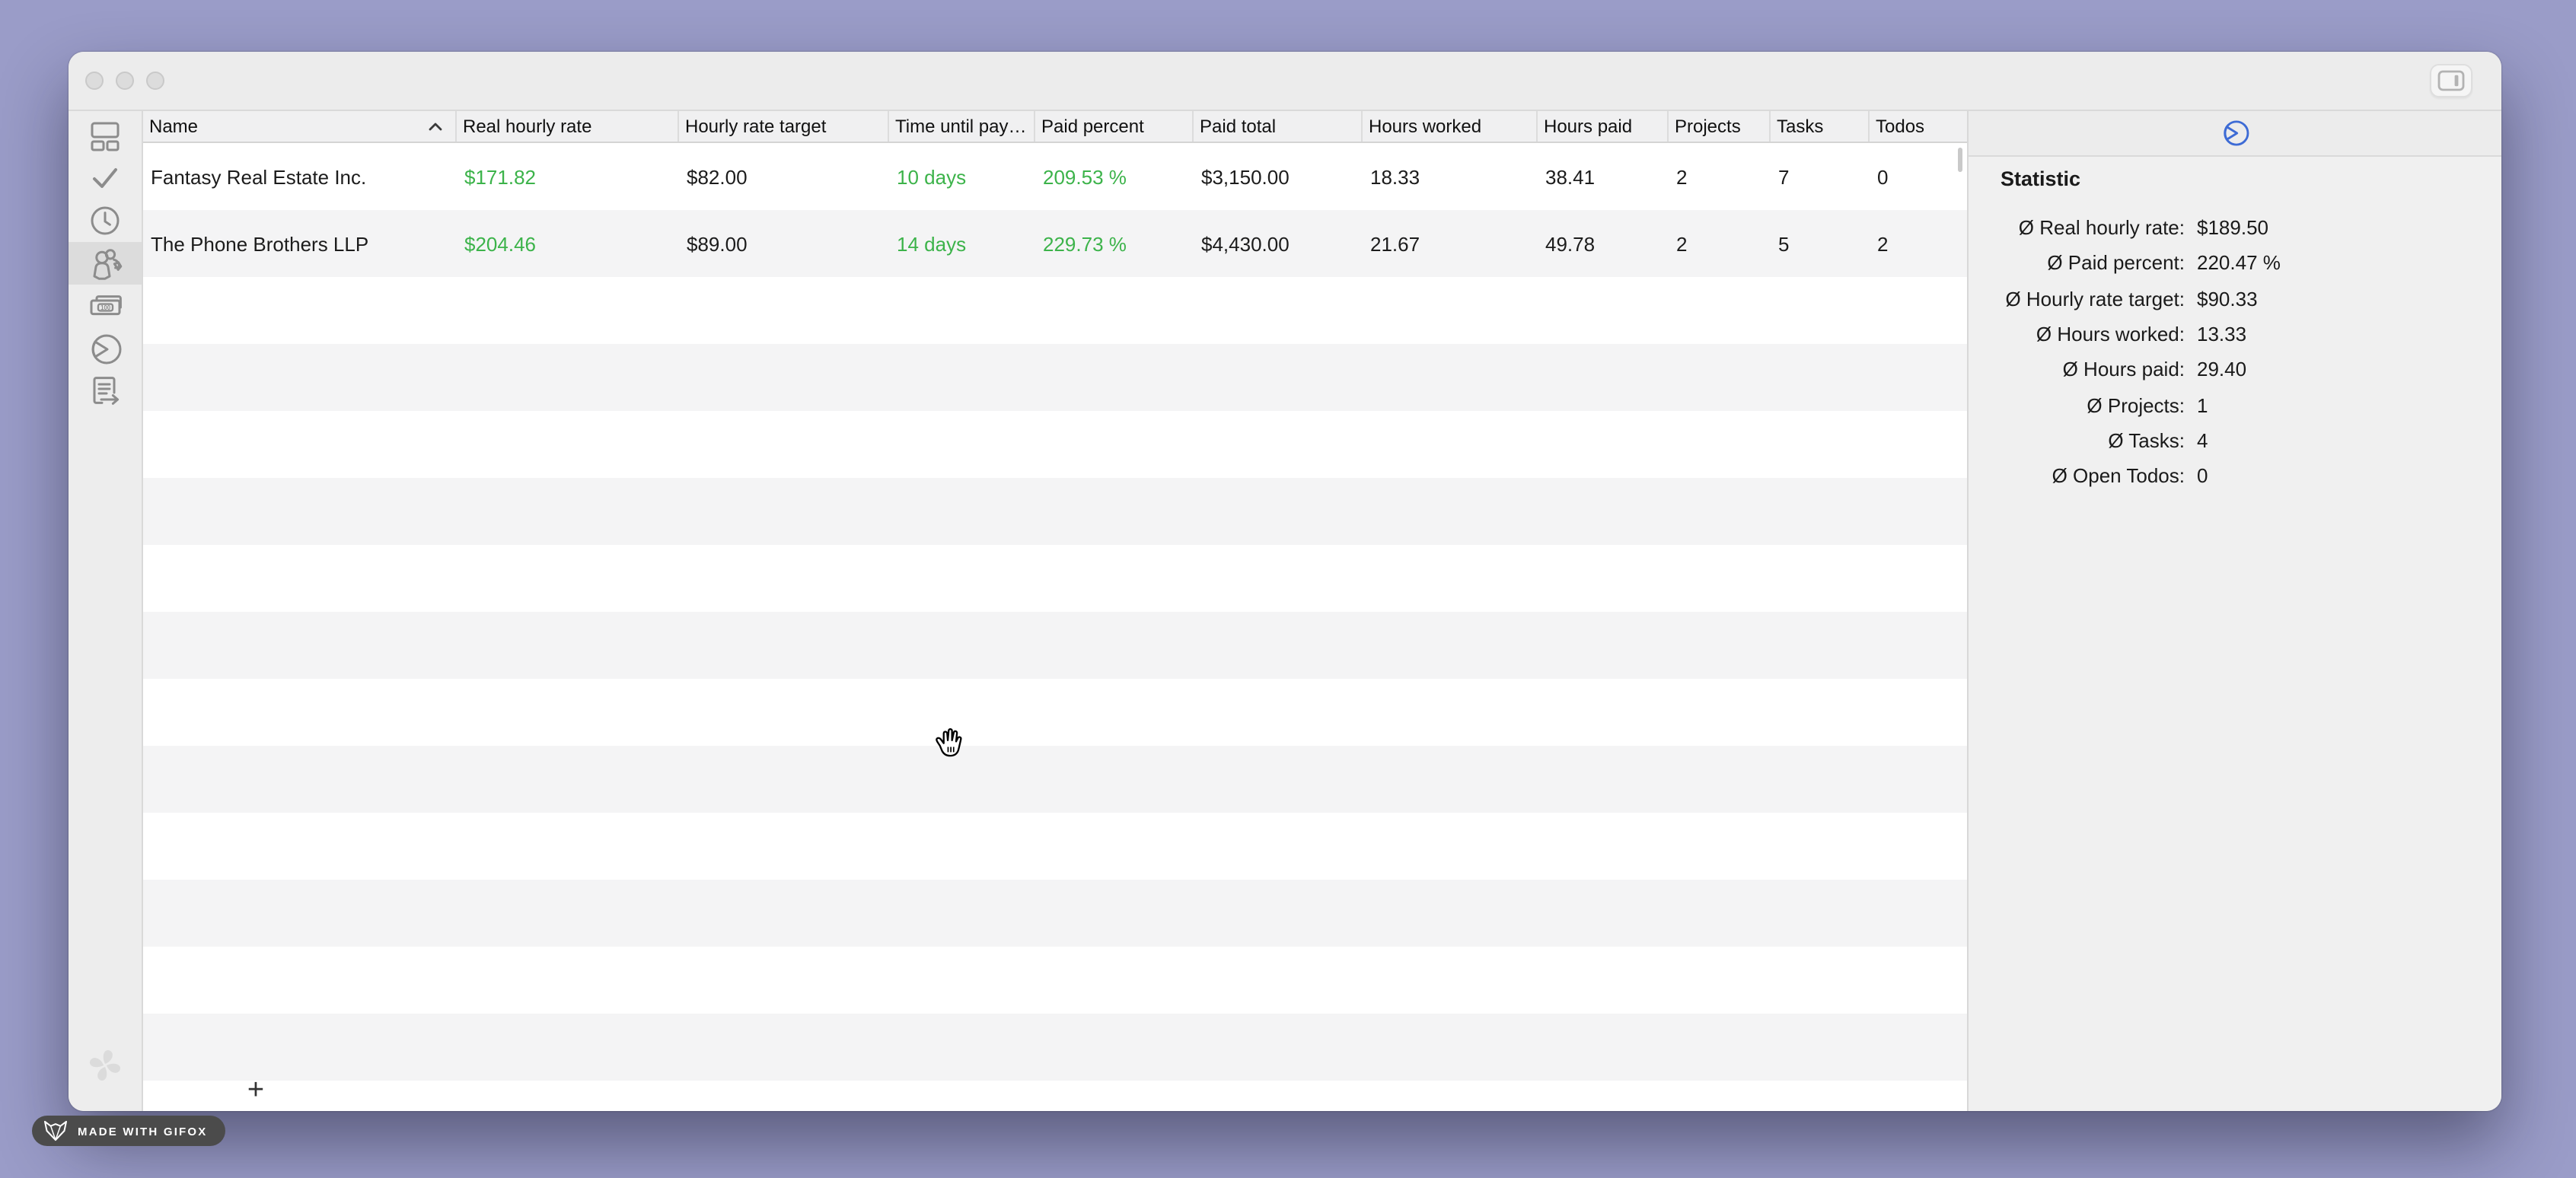 The image size is (2576, 1178). Describe the element at coordinates (1245, 243) in the screenshot. I see `cell-paid_total: $4,430.00` at that location.